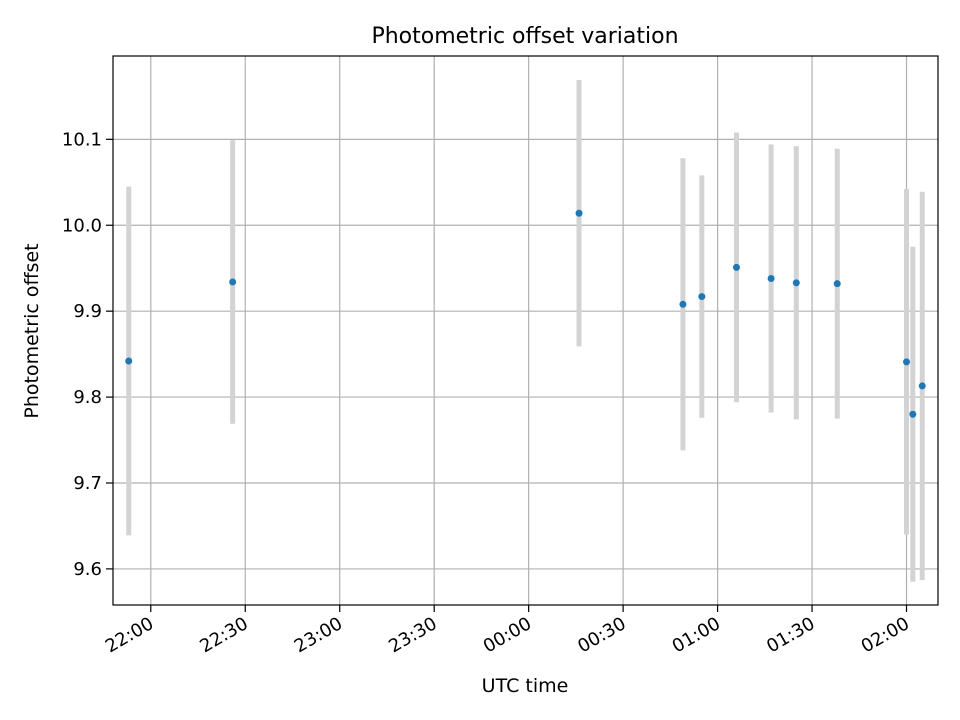 This screenshot has width=960, height=720. What do you see at coordinates (82, 139) in the screenshot?
I see `y-tick-label: 10.1` at bounding box center [82, 139].